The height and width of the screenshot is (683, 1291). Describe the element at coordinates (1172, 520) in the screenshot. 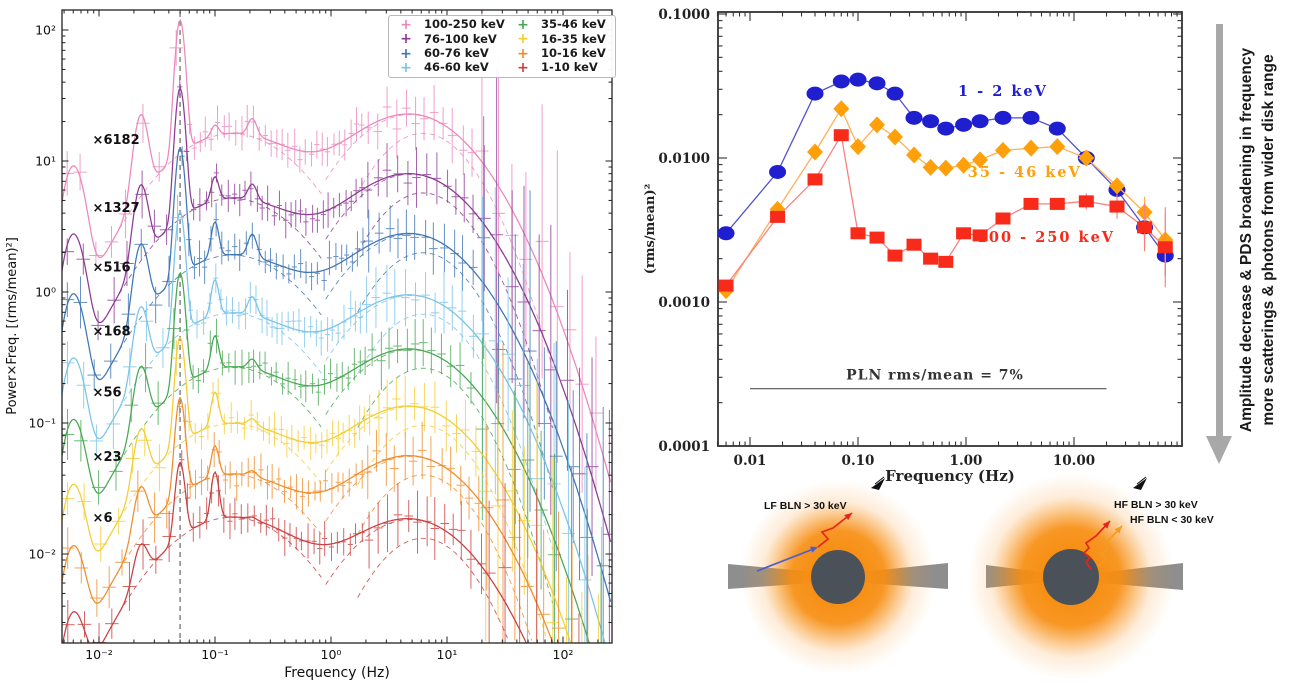

I see `hf-bln-lt30-label: HF BLN < 30 keV` at that location.